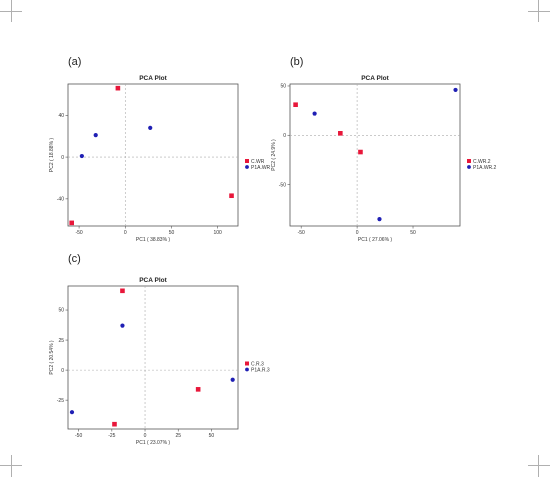  Describe the element at coordinates (301, 233) in the screenshot. I see `chart2-x-tick-label: -50` at that location.